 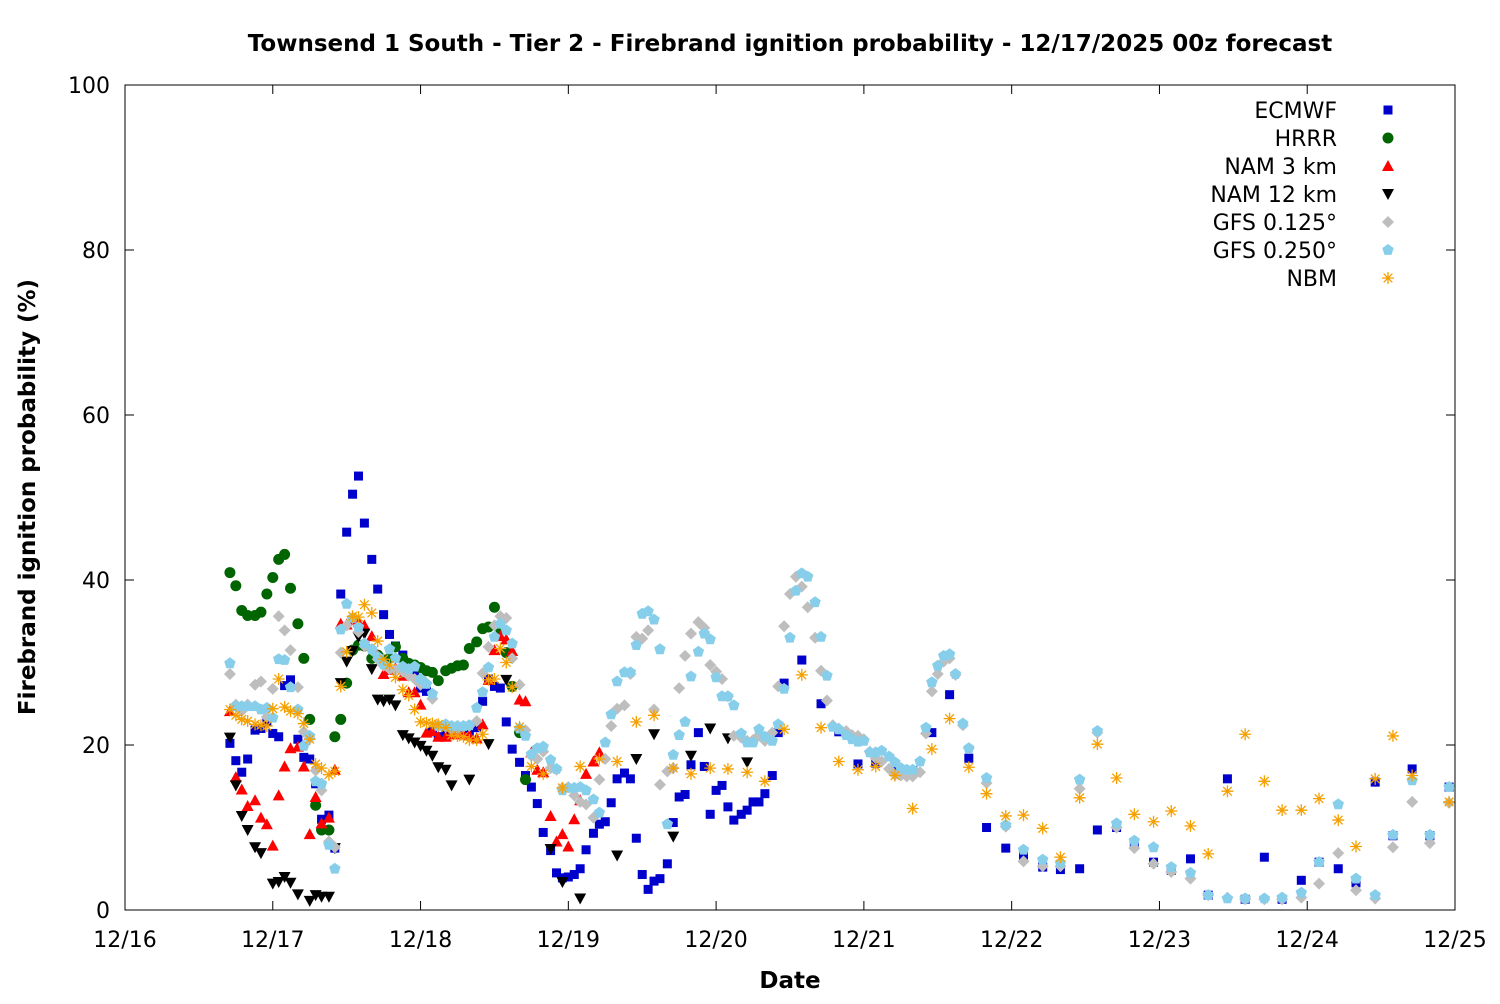 I want to click on legend-label: GFS 0.125°, so click(x=1275, y=223).